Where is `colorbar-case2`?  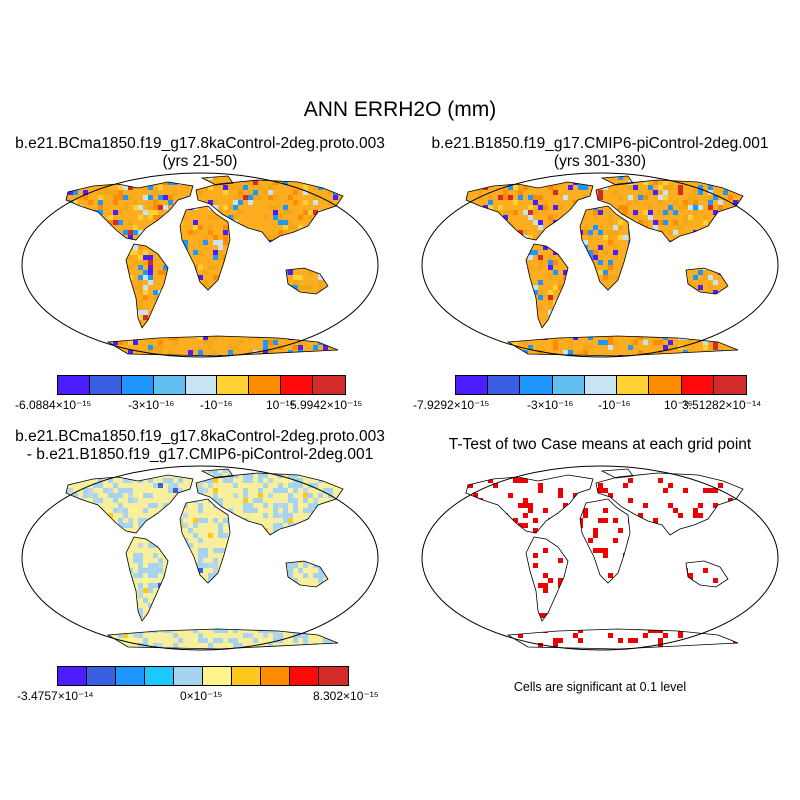 colorbar-case2 is located at coordinates (601, 385).